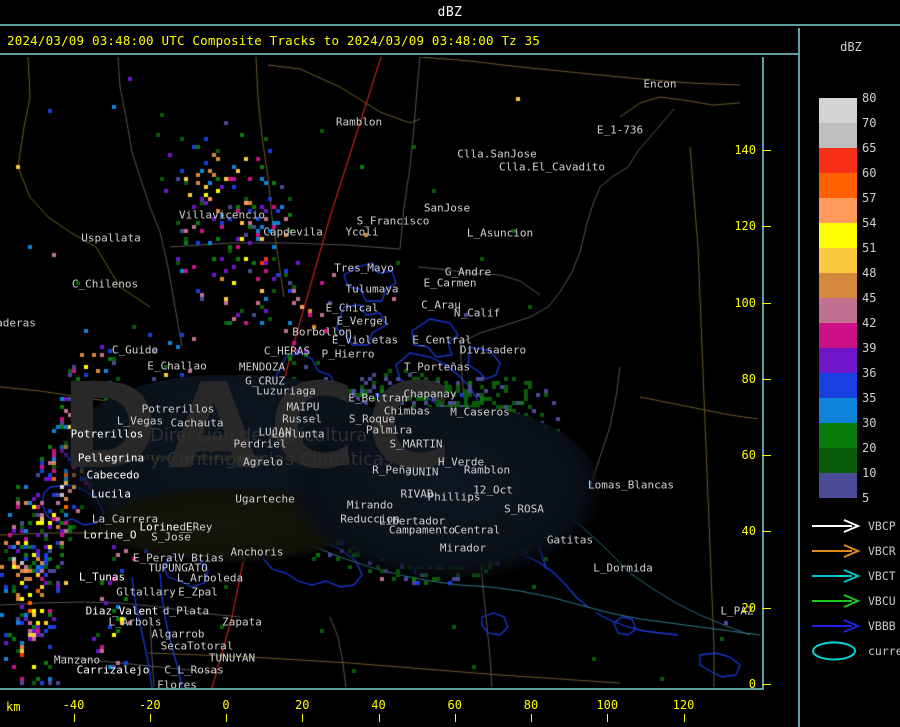 This screenshot has height=727, width=900. Describe the element at coordinates (552, 167) in the screenshot. I see `place-label: Clla.El_Cavadito` at that location.